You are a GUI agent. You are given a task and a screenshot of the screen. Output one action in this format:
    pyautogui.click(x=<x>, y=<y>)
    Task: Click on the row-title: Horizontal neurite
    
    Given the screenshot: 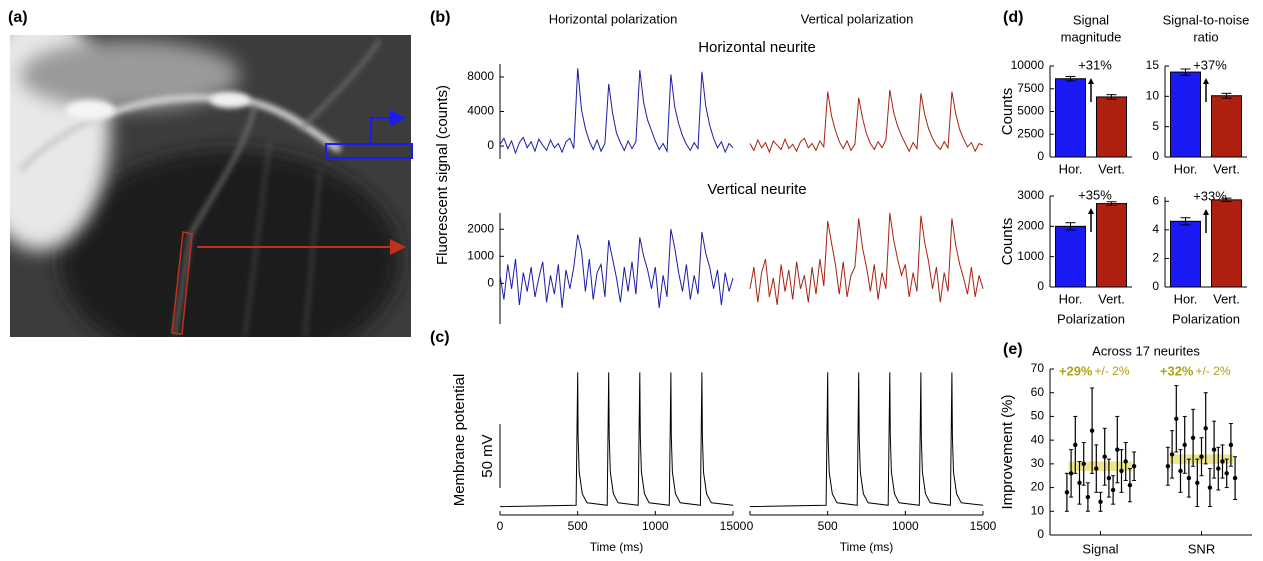 What is the action you would take?
    pyautogui.click(x=757, y=47)
    